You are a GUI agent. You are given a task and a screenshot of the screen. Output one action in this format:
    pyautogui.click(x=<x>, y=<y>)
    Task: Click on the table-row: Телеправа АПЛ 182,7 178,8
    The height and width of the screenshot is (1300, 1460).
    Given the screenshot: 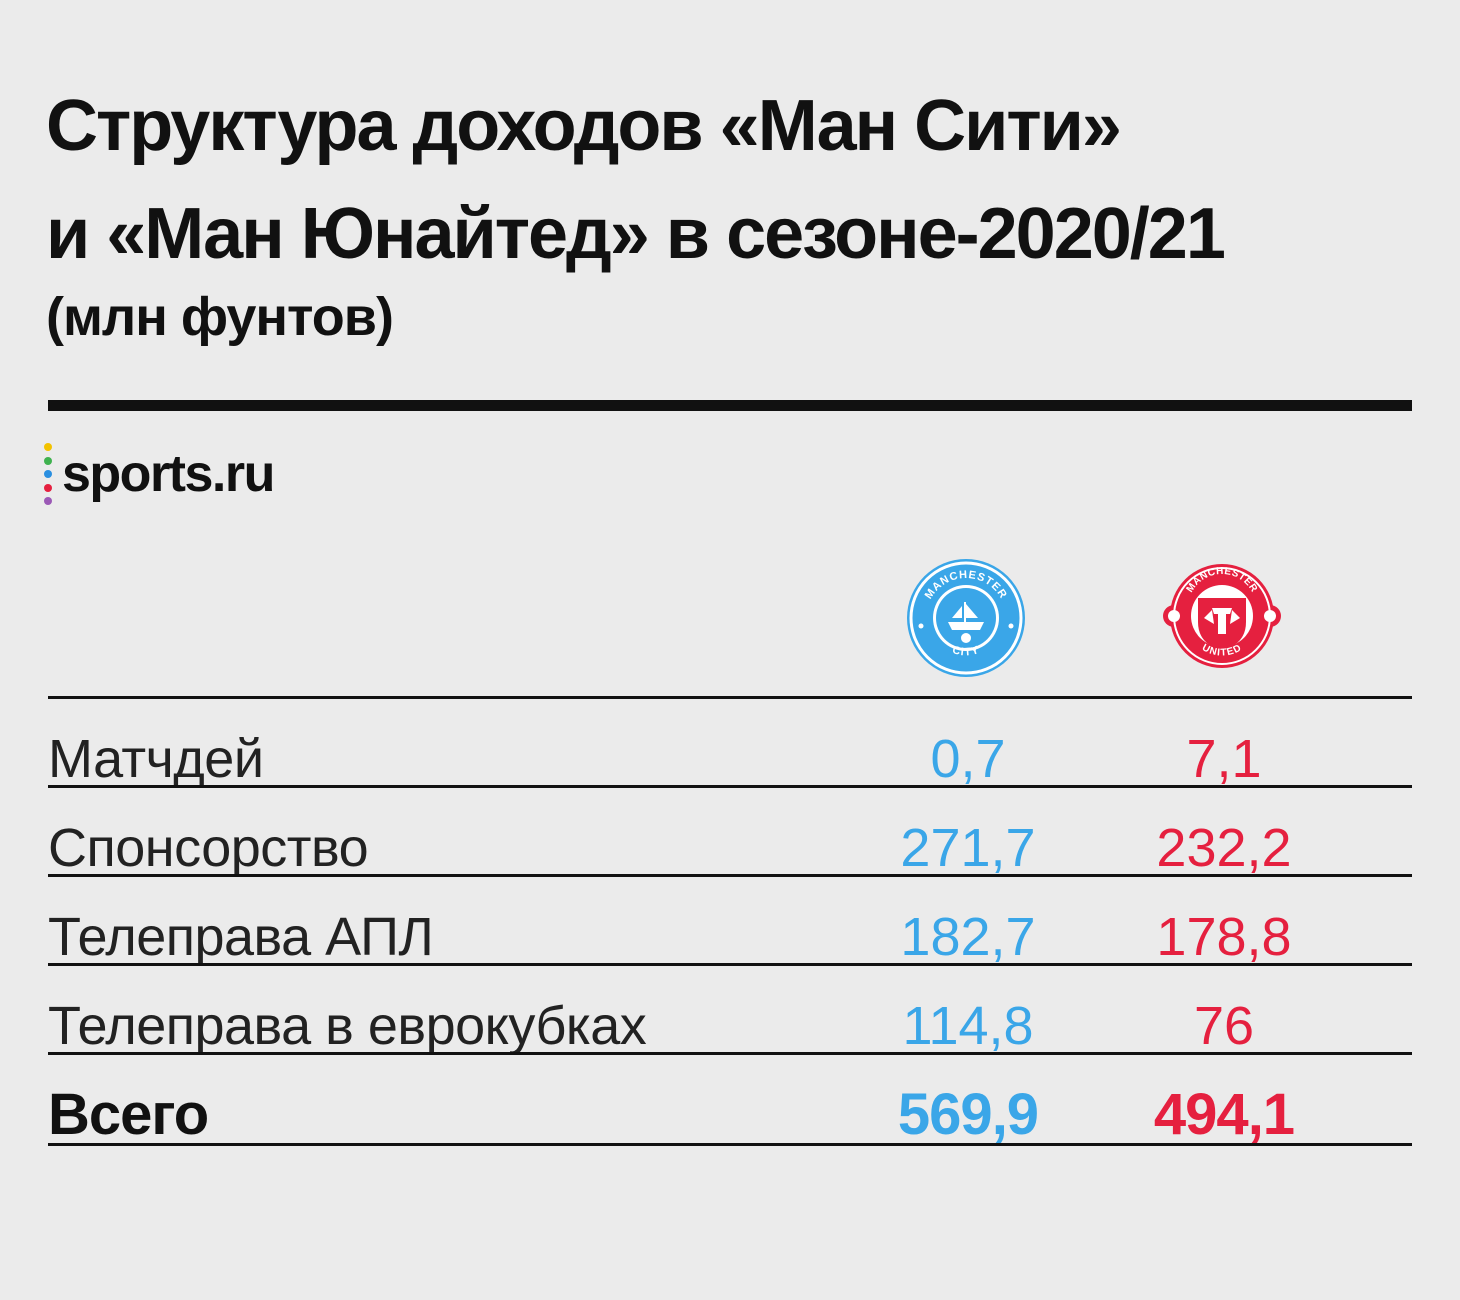 What is the action you would take?
    pyautogui.click(x=730, y=920)
    